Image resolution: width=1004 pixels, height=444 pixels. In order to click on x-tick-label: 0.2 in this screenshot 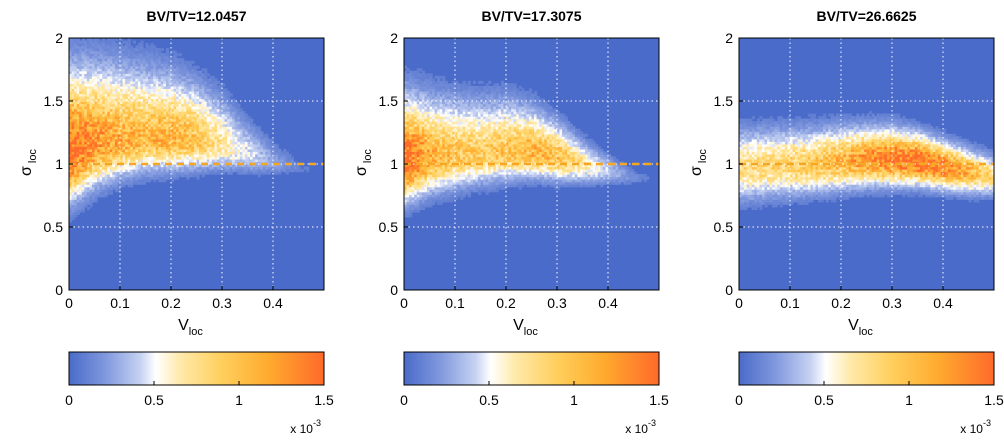, I will do `click(171, 303)`.